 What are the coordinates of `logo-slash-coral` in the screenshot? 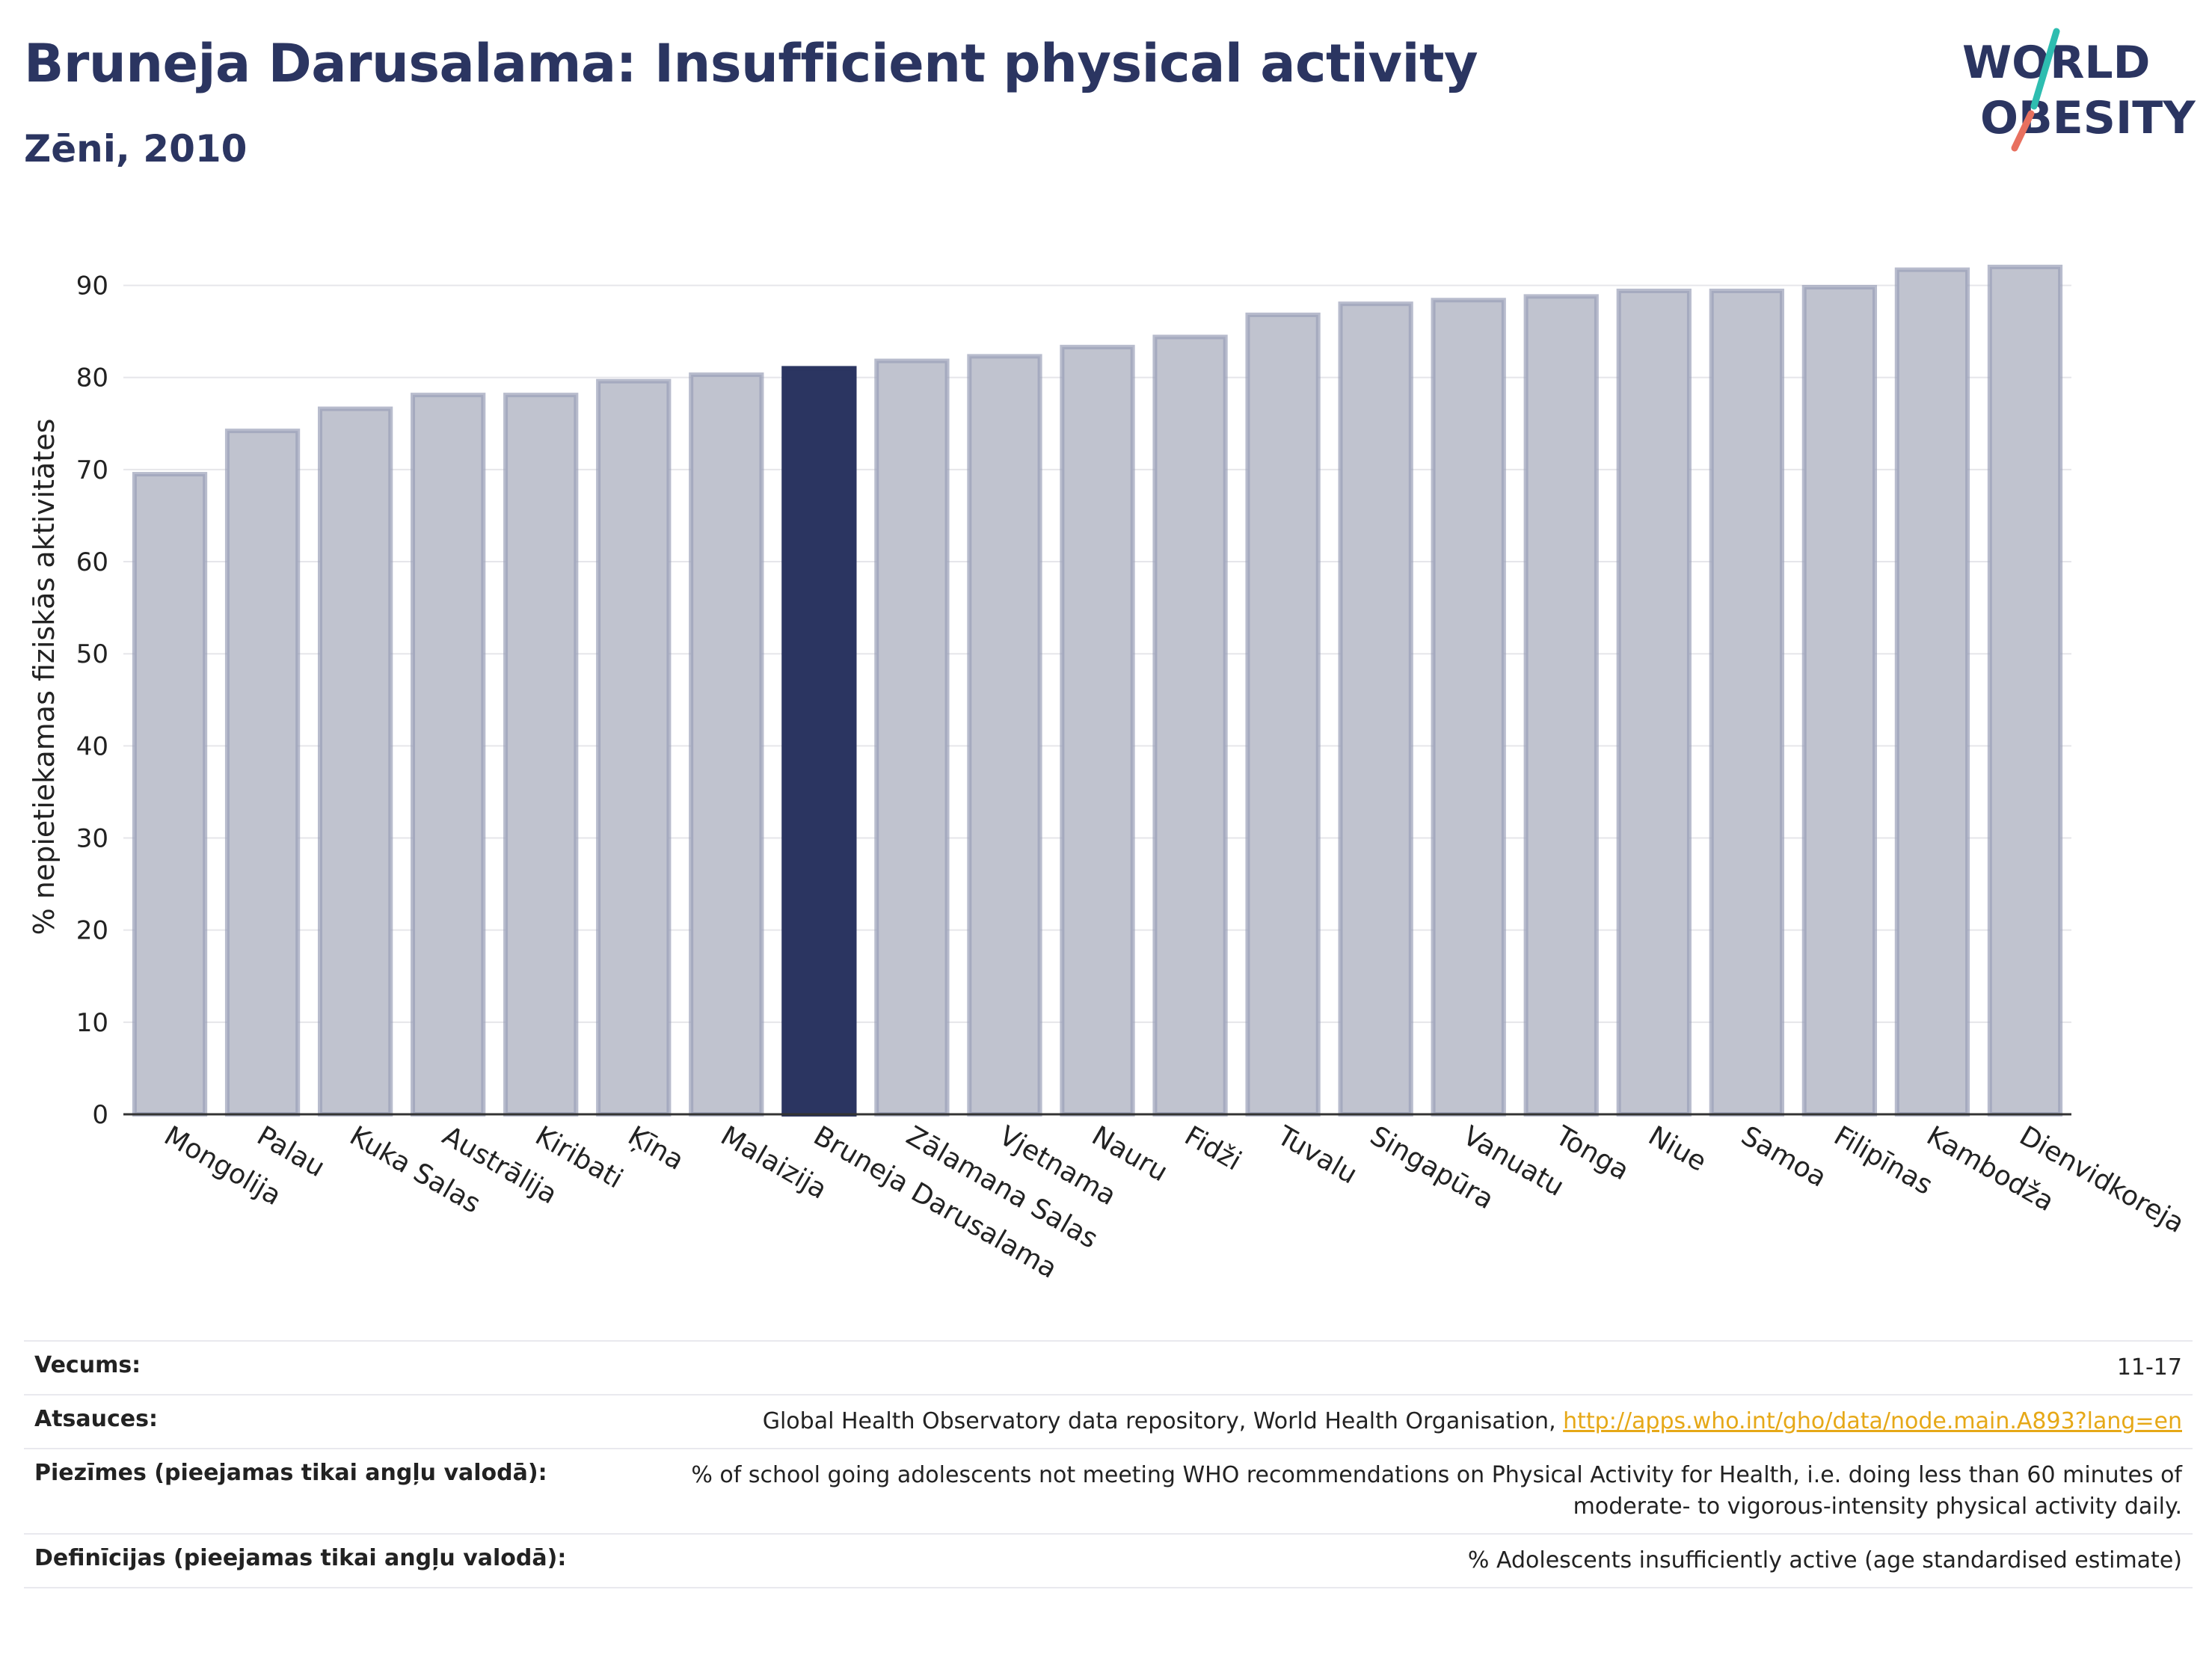 It's located at (2023, 131).